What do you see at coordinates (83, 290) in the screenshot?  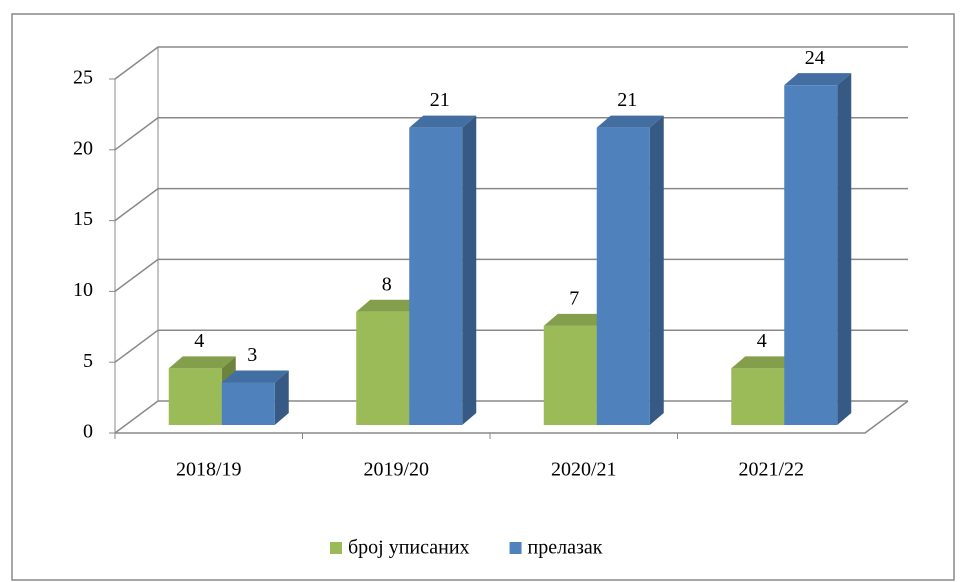 I see `y-tick-label: 10` at bounding box center [83, 290].